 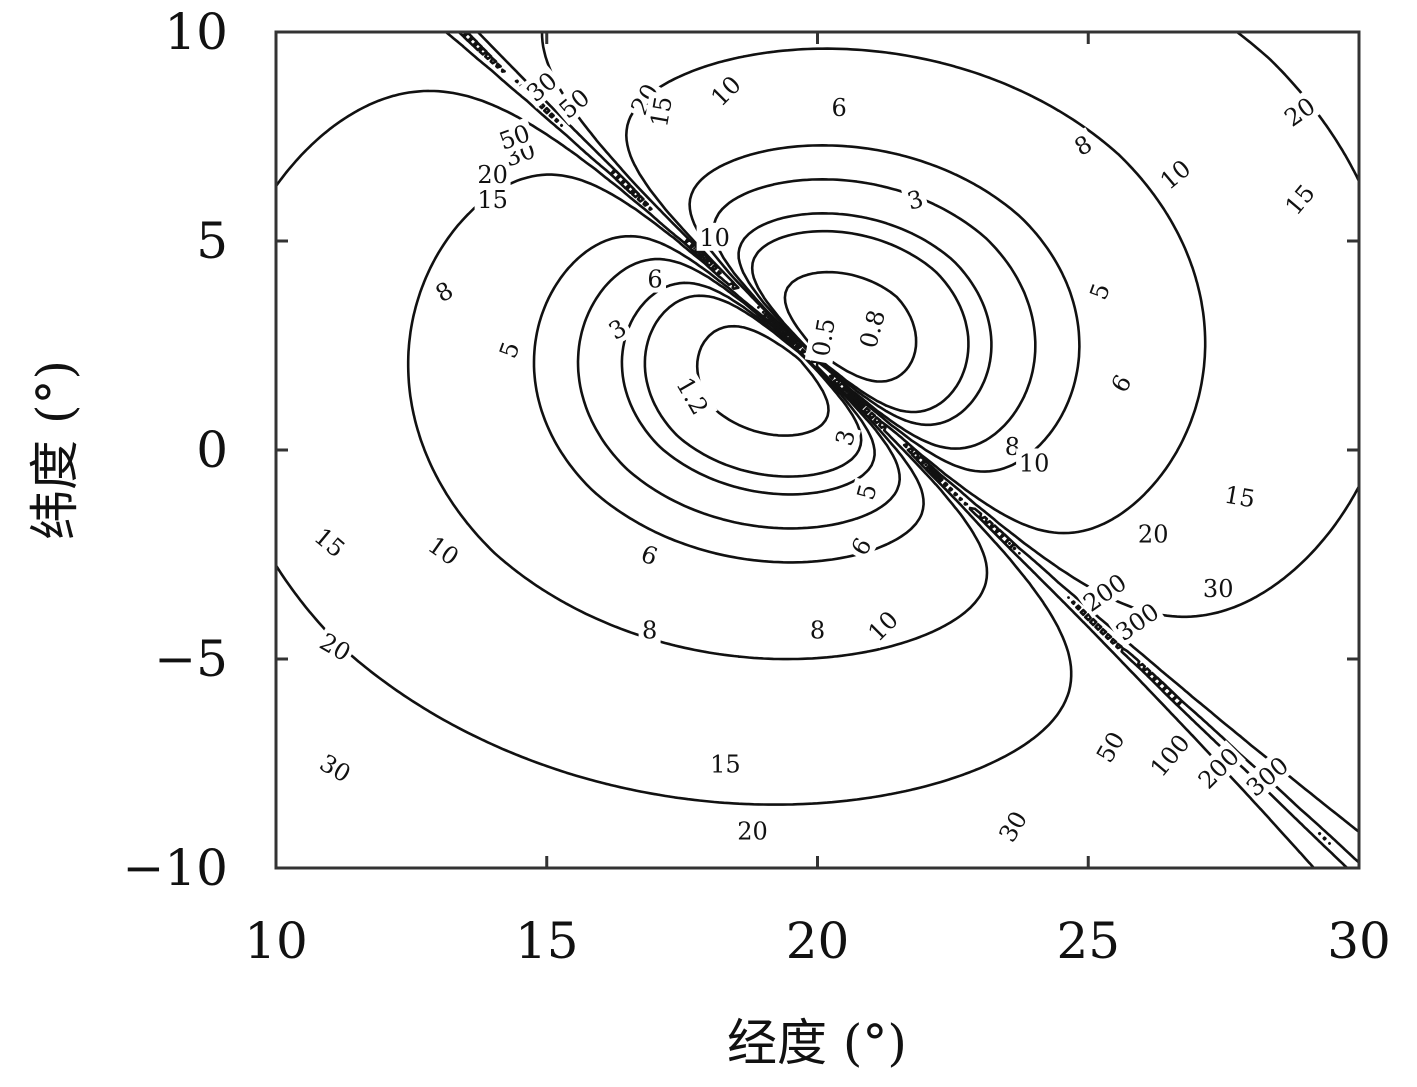 What do you see at coordinates (191, 659) in the screenshot?
I see `y-tick-label: −5` at bounding box center [191, 659].